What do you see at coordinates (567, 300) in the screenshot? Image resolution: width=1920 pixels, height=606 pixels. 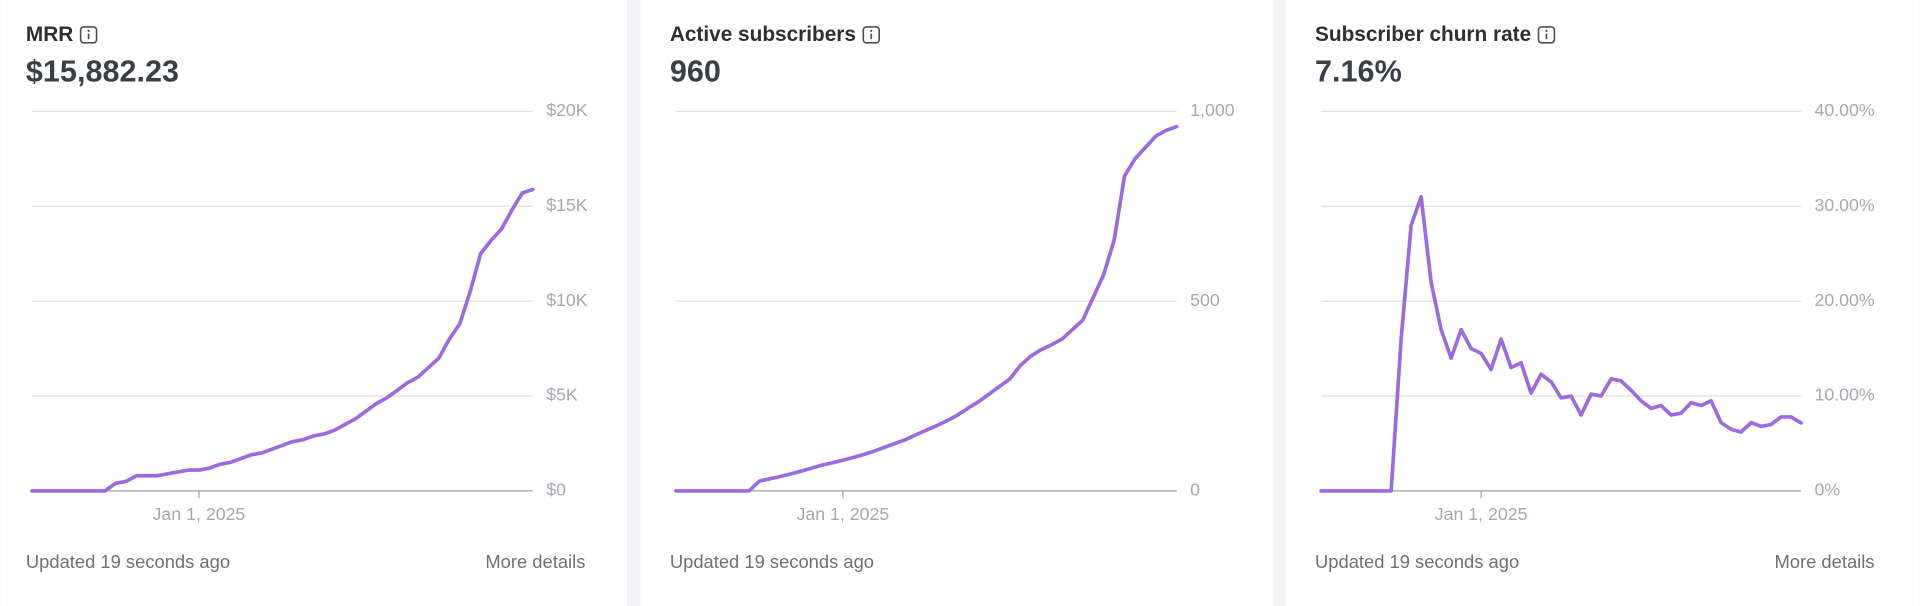 I see `y-tick-label: $10K` at bounding box center [567, 300].